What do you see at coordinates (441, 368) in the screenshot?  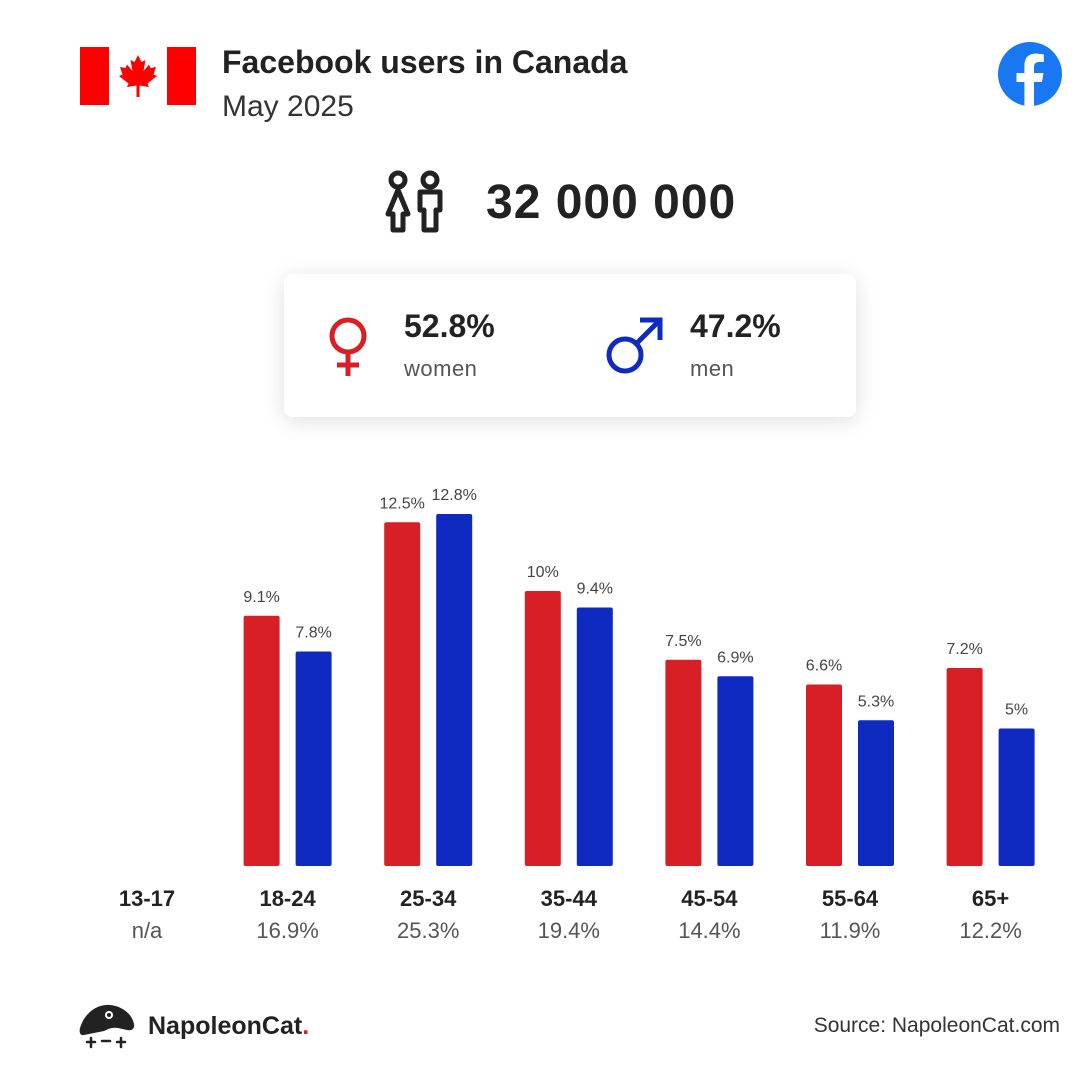 I see `women-label: women` at bounding box center [441, 368].